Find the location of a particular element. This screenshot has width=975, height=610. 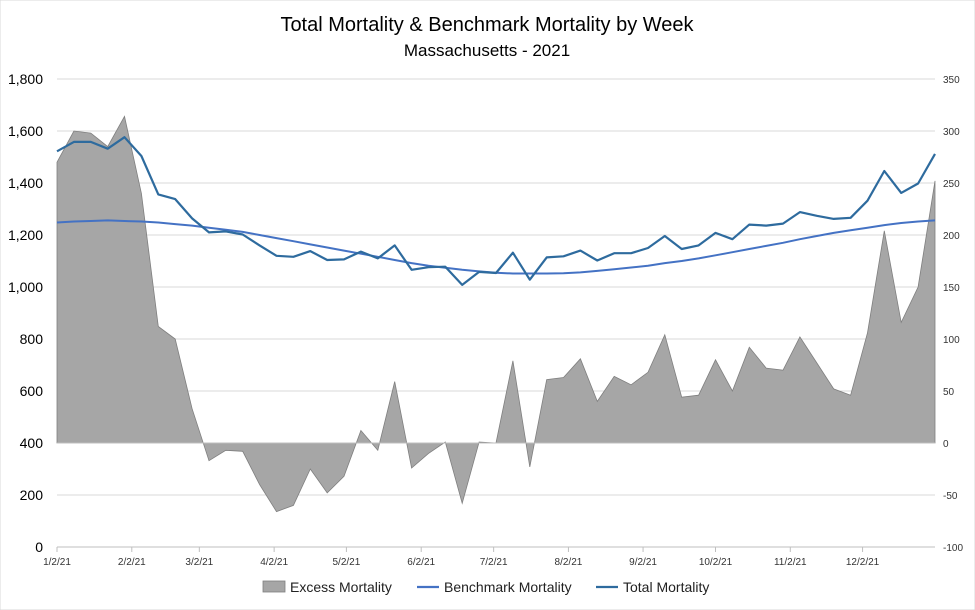

x-tick-label: 9/2/21 is located at coordinates (643, 562).